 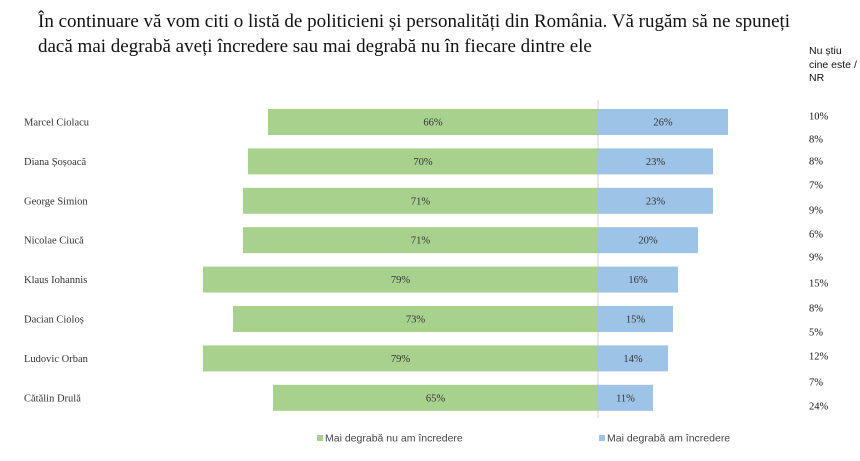 What do you see at coordinates (819, 407) in the screenshot?
I see `nr-value: 24%` at bounding box center [819, 407].